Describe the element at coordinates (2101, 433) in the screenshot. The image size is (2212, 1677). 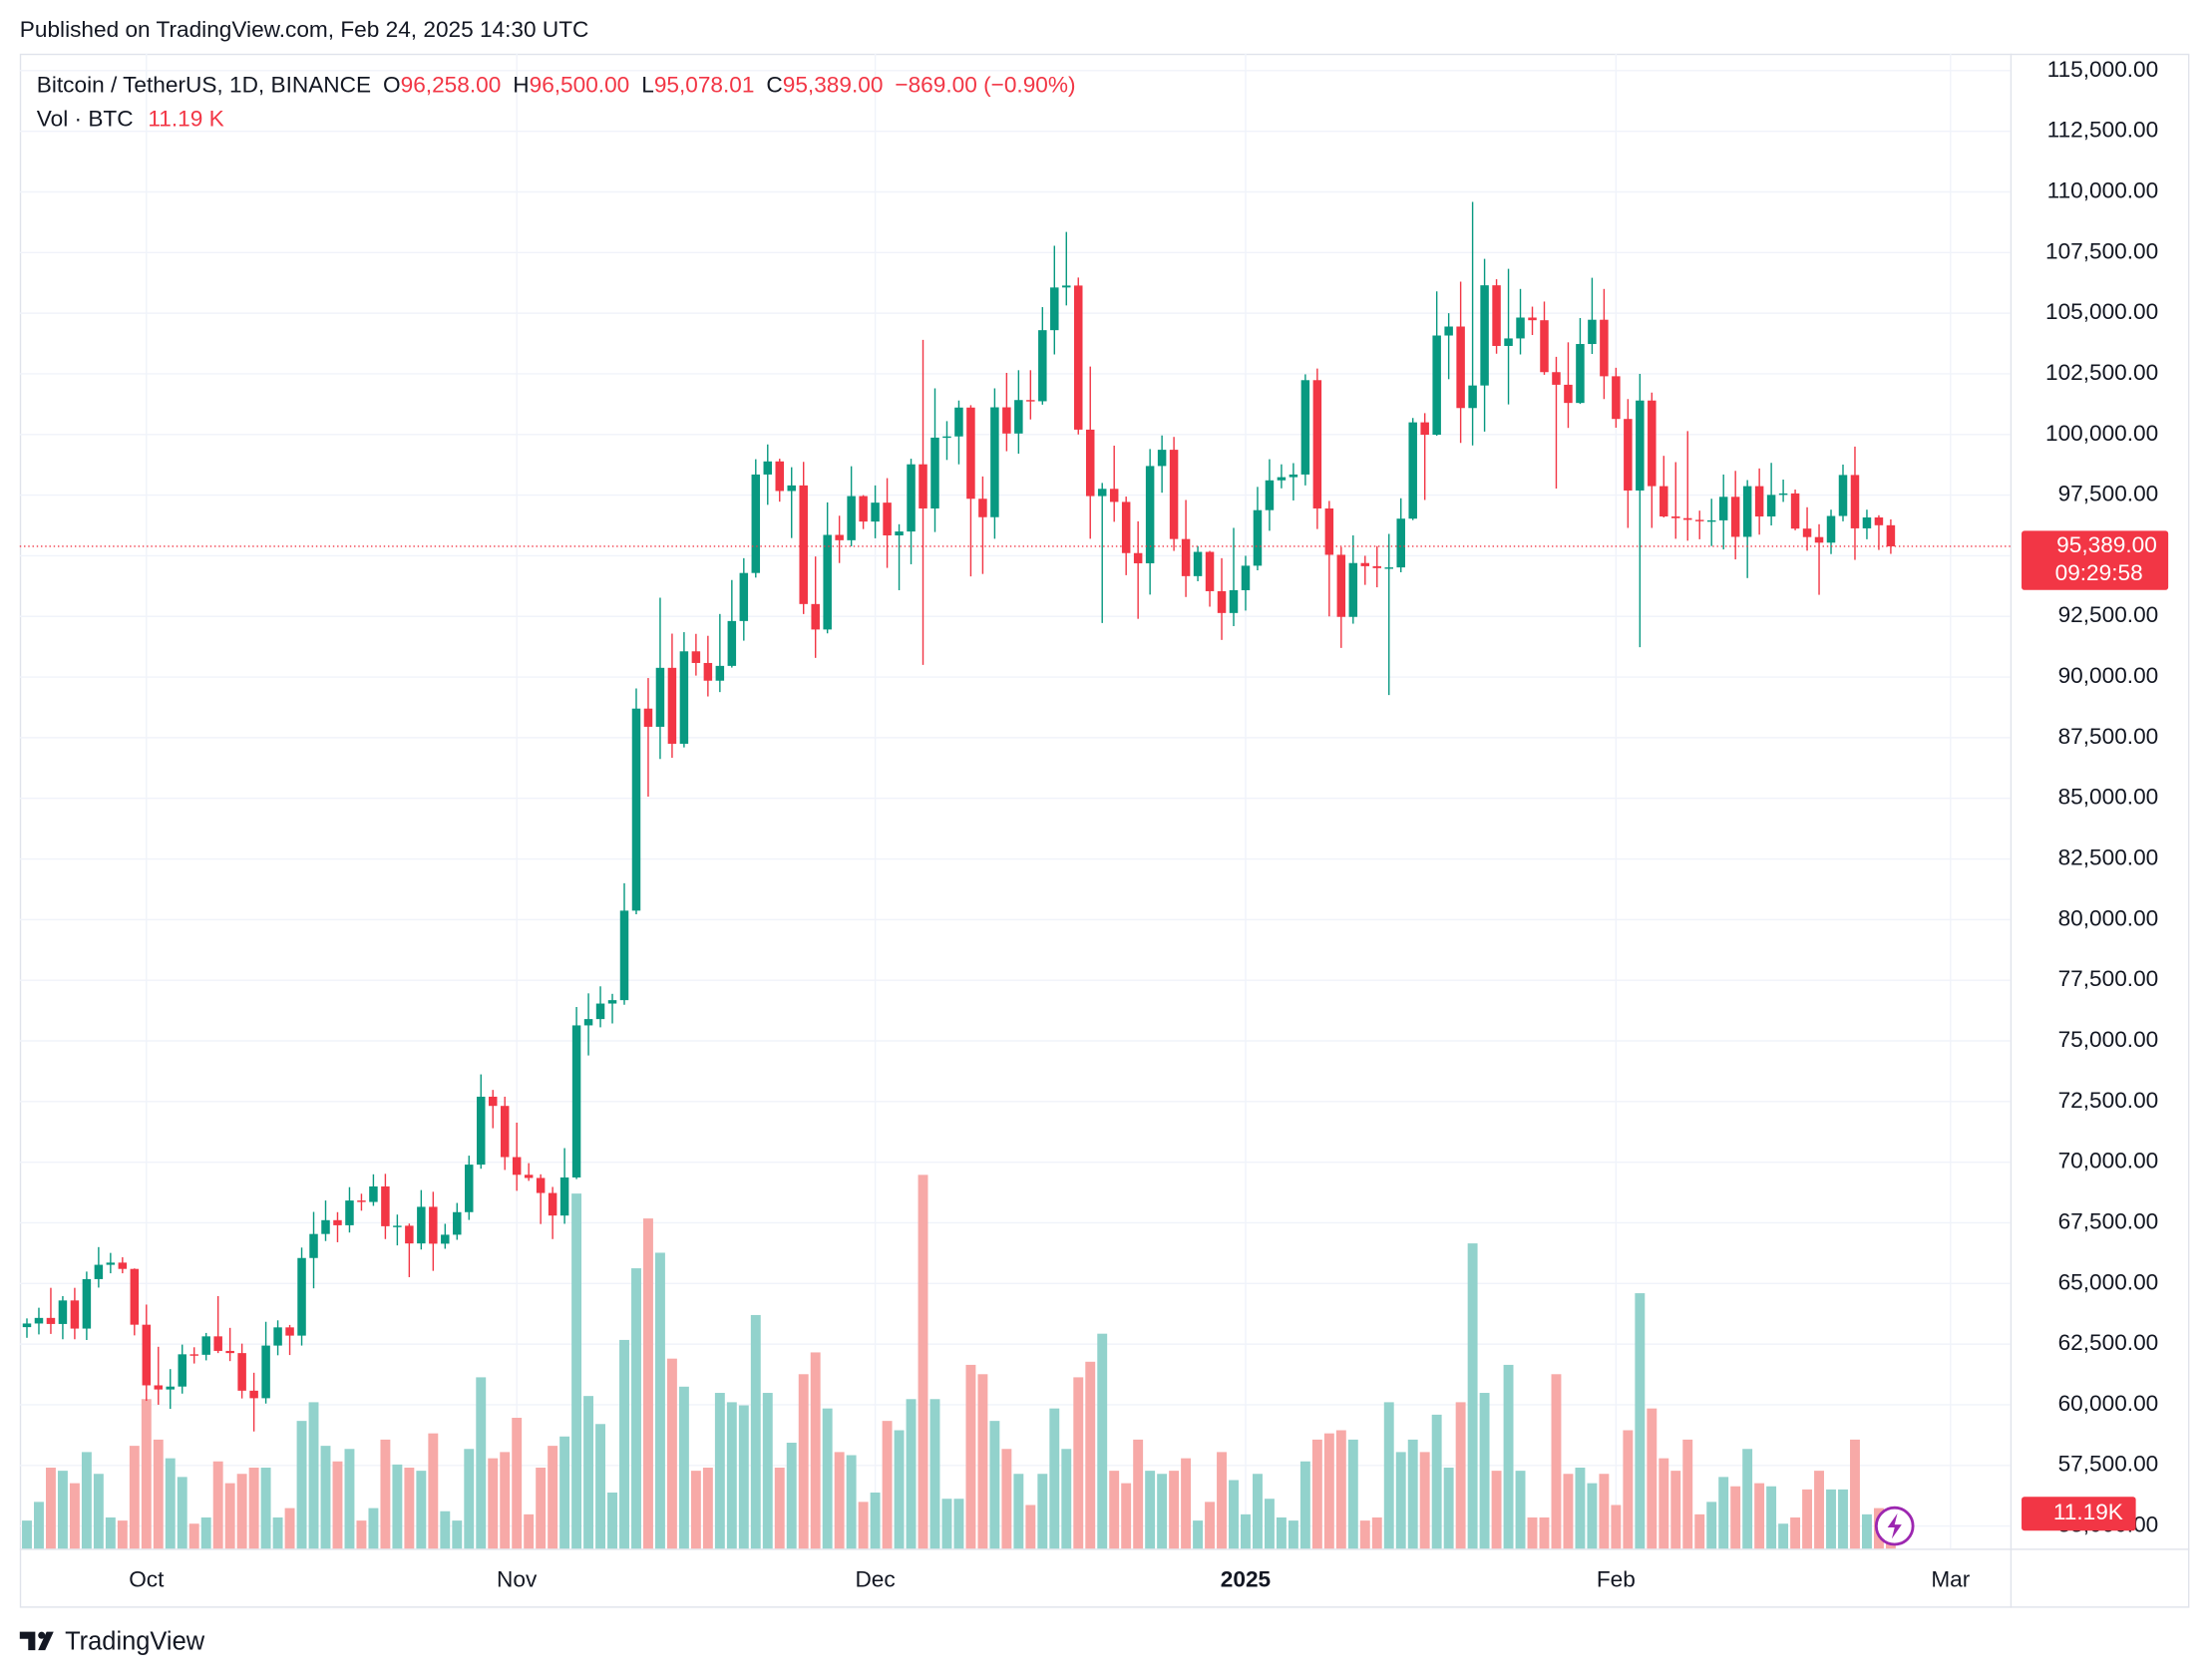
I see `y-tick-label: 100,000.00` at that location.